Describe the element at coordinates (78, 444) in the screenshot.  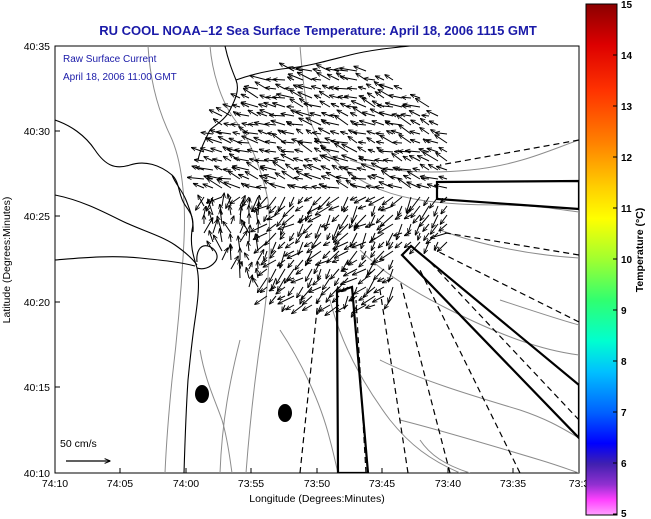
I see `scale-label: 50 cm/s` at that location.